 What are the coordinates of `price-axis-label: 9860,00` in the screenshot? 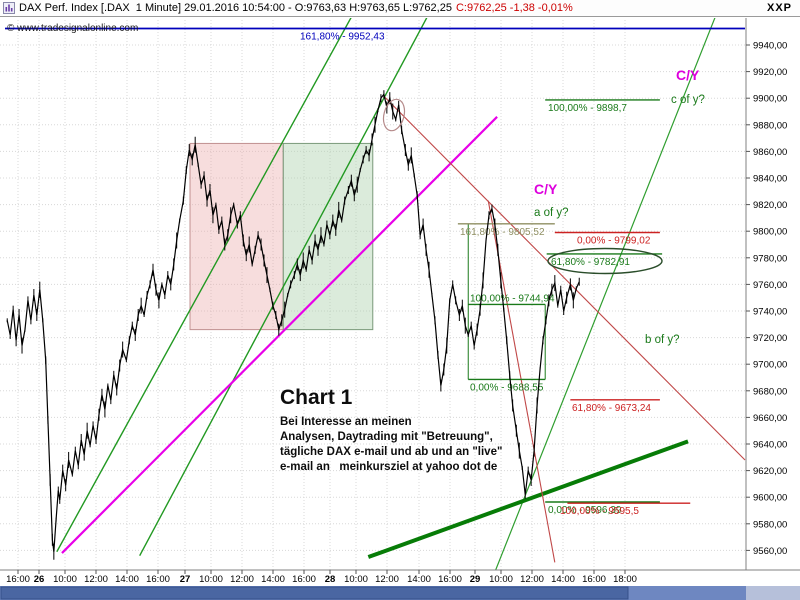 It's located at (770, 152).